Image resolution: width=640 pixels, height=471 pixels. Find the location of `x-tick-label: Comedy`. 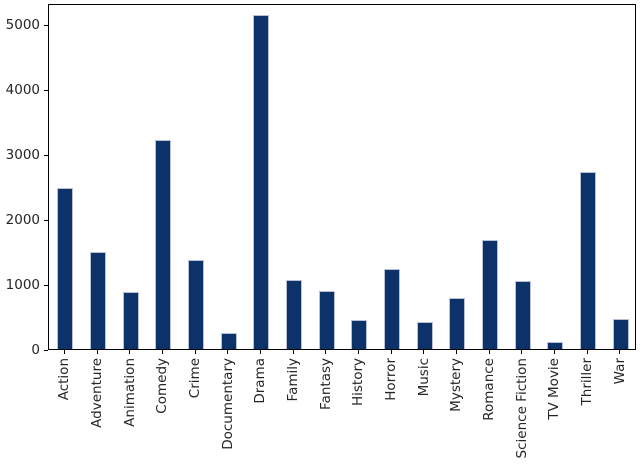

x-tick-label: Comedy is located at coordinates (162, 386).